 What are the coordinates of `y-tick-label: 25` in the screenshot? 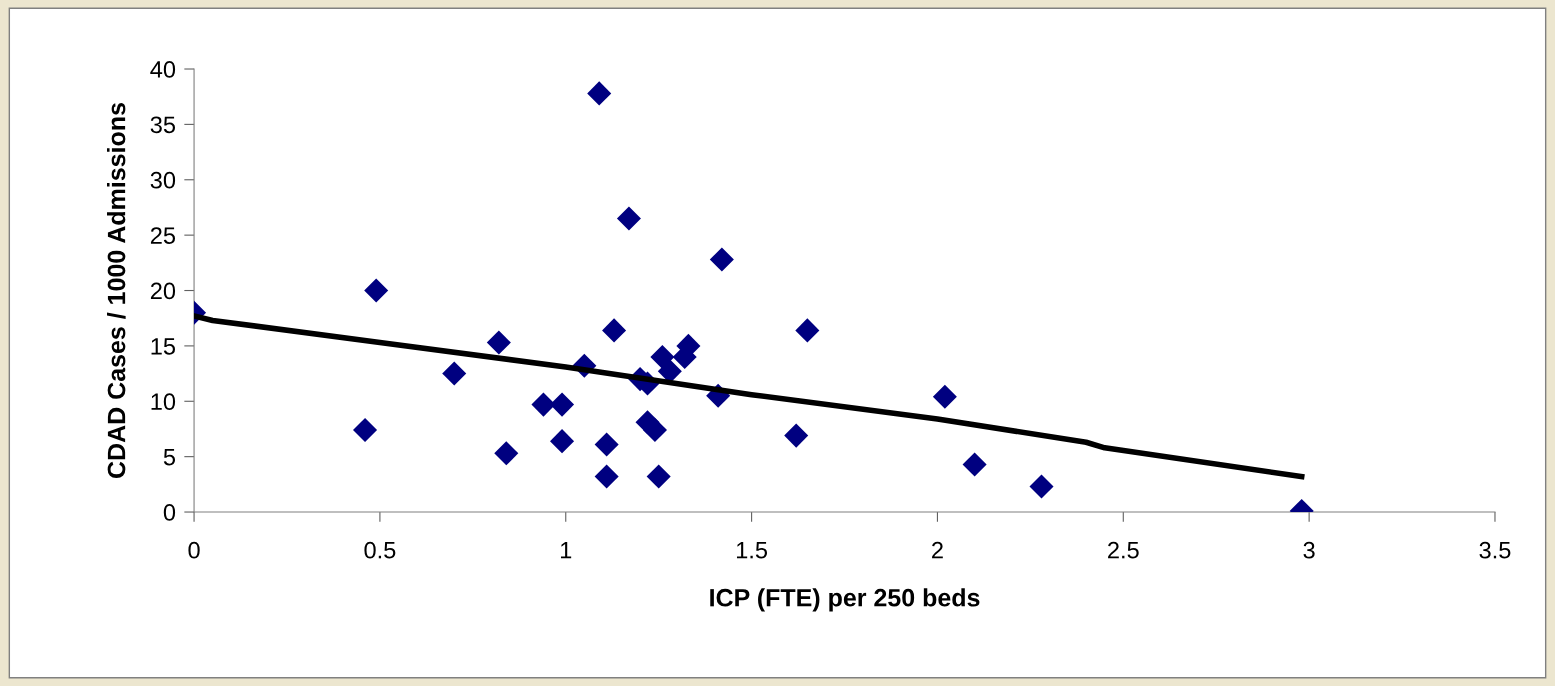 It's located at (163, 235).